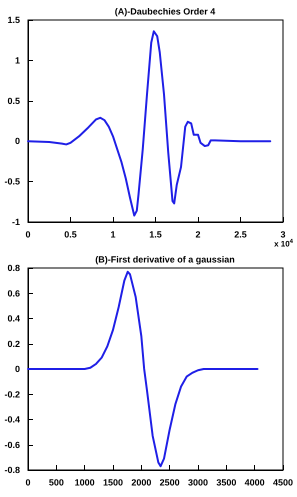 The image size is (297, 497). I want to click on y-tick-label: -0.8, so click(12, 470).